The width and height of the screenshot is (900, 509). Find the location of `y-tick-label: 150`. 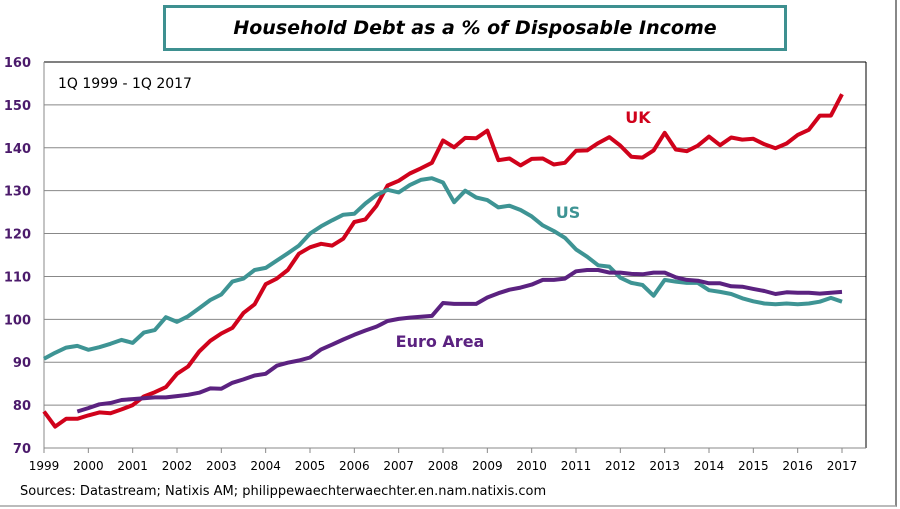

y-tick-label: 150 is located at coordinates (17, 106).